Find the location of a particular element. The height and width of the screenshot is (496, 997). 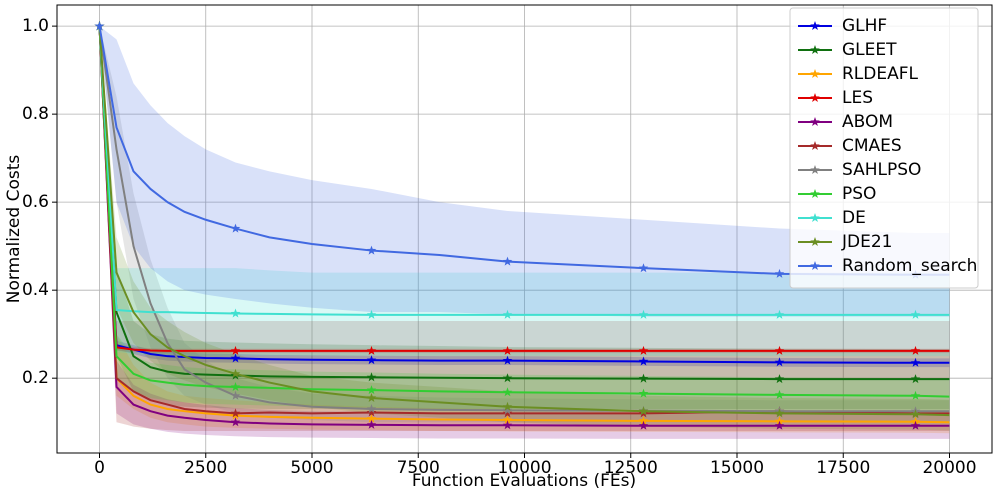

x-tick-label: 20000 is located at coordinates (949, 468).